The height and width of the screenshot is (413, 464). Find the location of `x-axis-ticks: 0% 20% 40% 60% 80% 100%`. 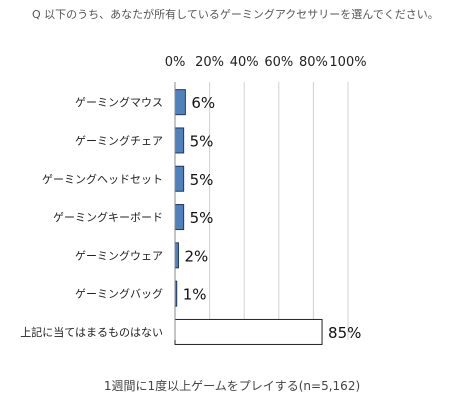

x-axis-ticks: 0% 20% 40% 60% 80% 100% is located at coordinates (266, 62).